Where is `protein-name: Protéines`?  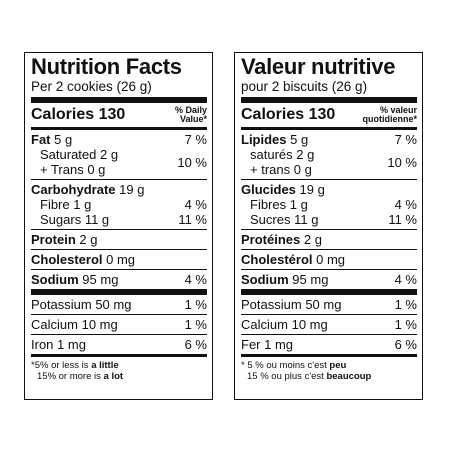 protein-name: Protéines is located at coordinates (271, 239).